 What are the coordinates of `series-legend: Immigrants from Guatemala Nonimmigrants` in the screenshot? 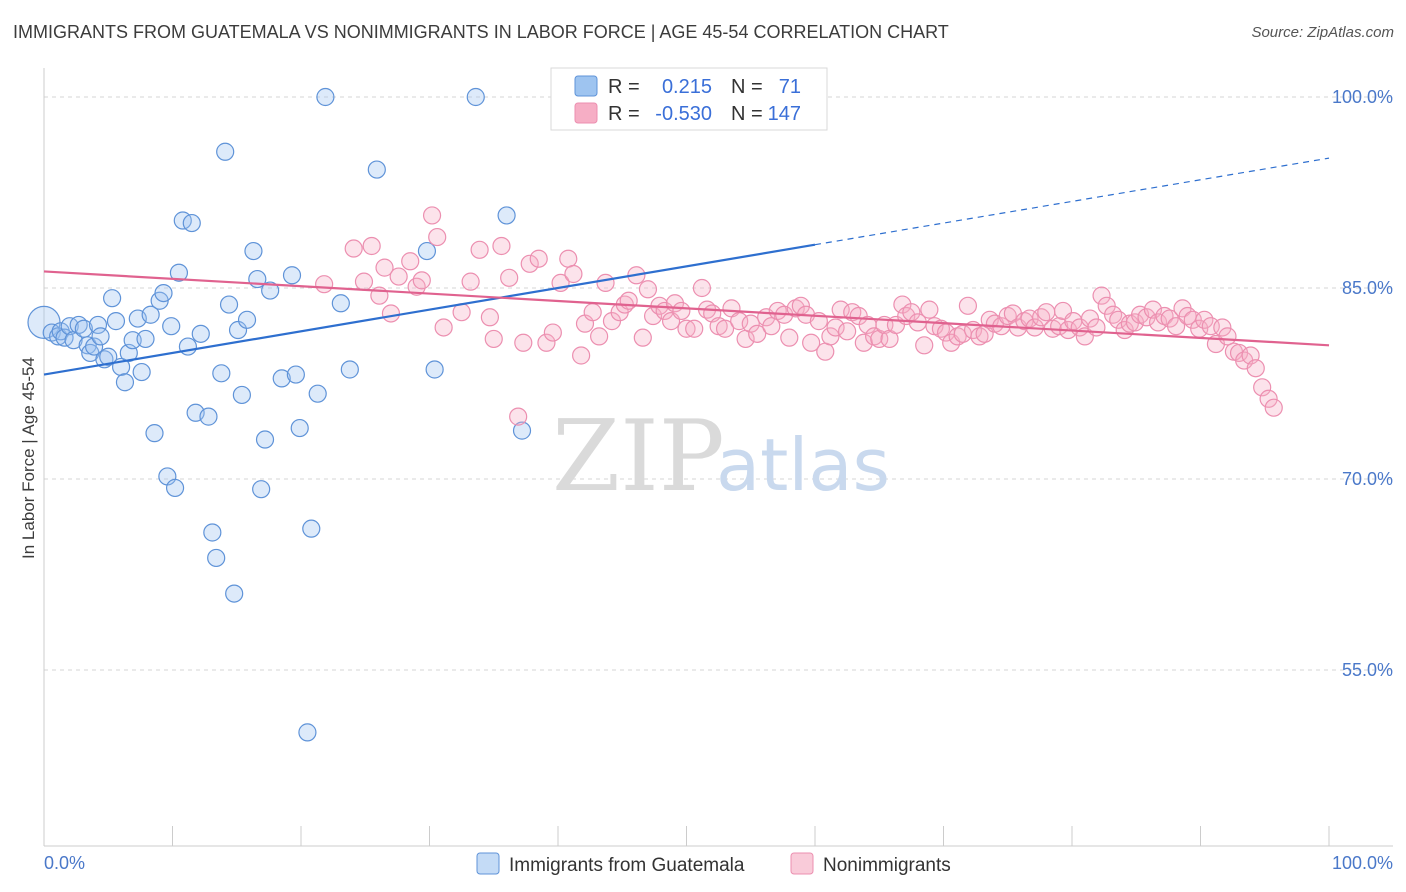 It's located at (713, 864).